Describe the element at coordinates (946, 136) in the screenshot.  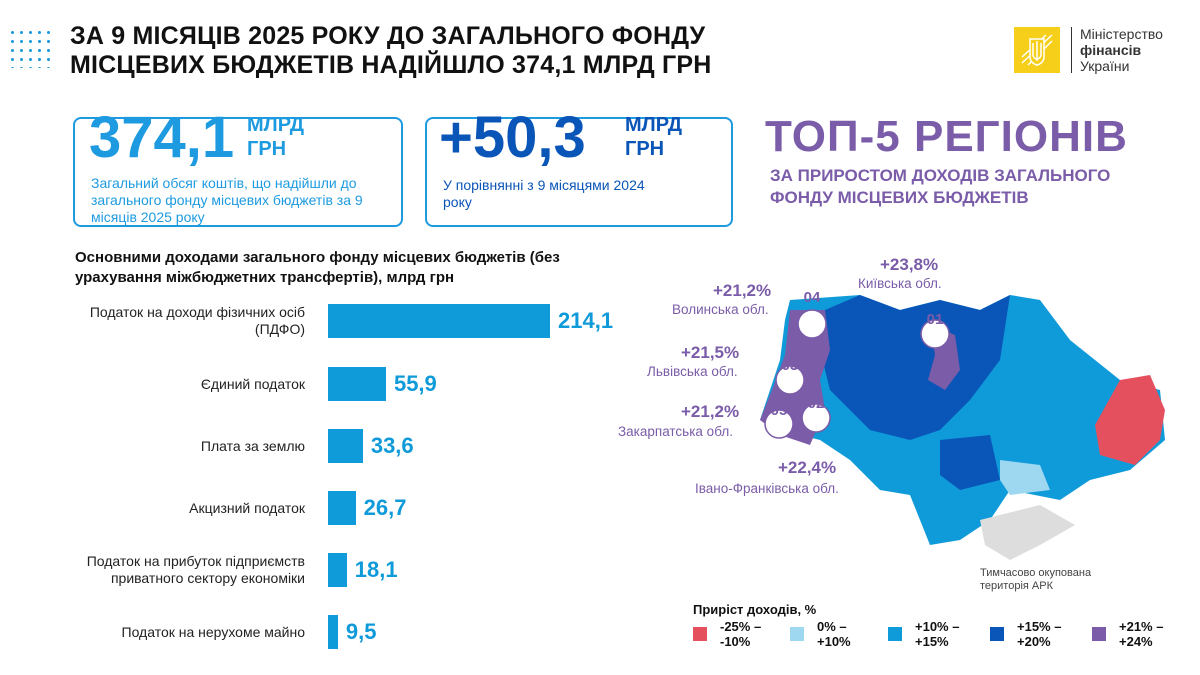
I see `top5-title: ТОП-5 РЕГІОНІВ` at that location.